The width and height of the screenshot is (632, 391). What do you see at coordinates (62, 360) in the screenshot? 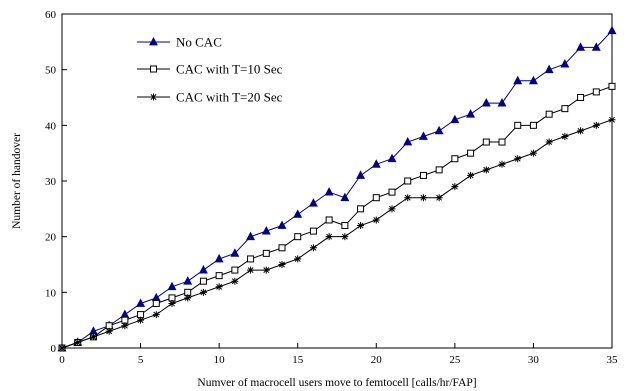
I see `x-tick-label: 0` at bounding box center [62, 360].